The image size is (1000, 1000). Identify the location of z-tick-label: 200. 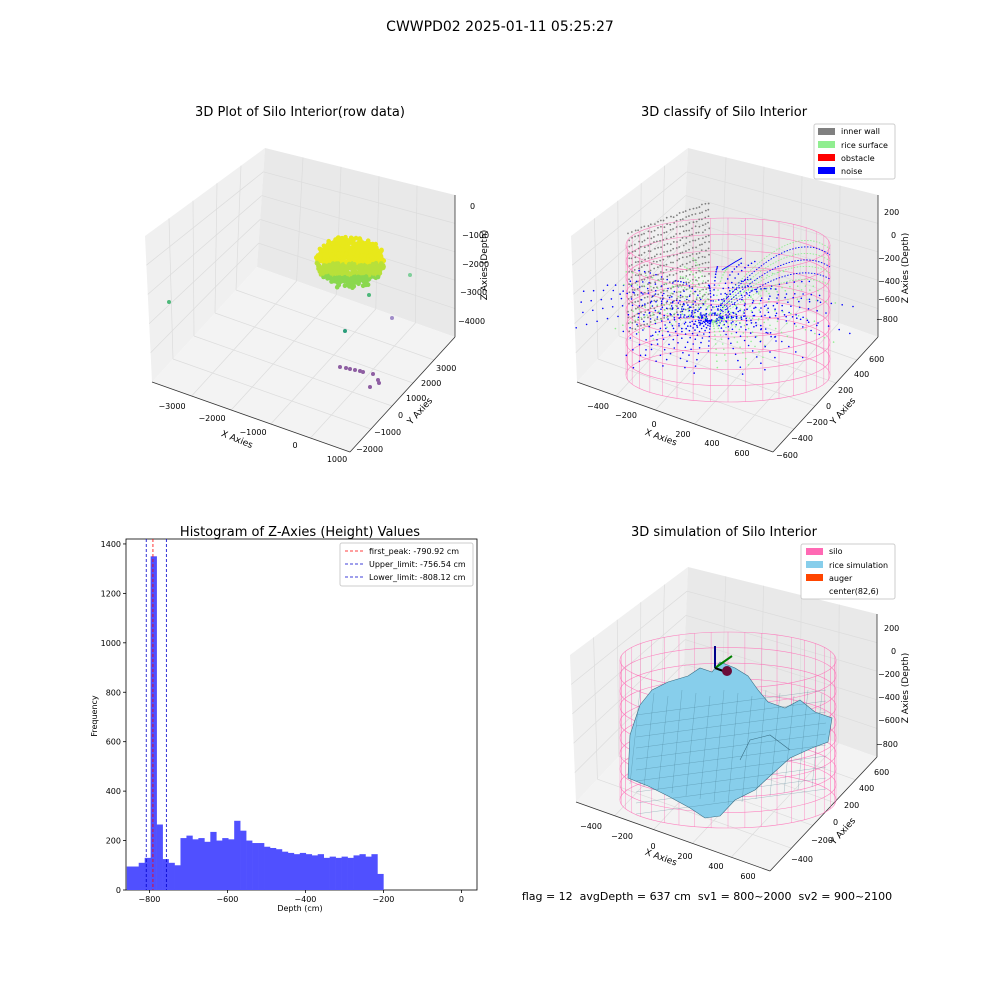
(891, 212).